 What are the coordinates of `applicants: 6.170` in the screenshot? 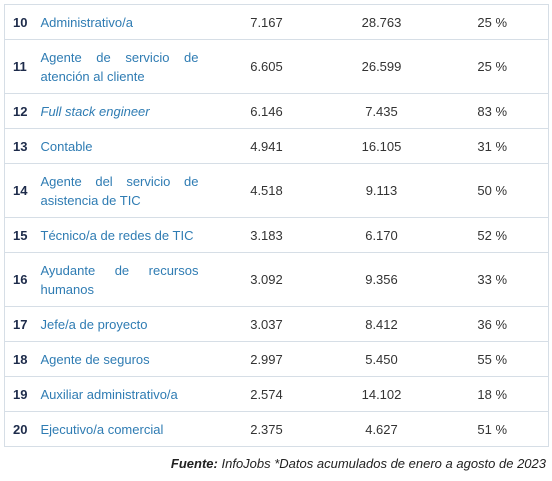 It's located at (381, 235).